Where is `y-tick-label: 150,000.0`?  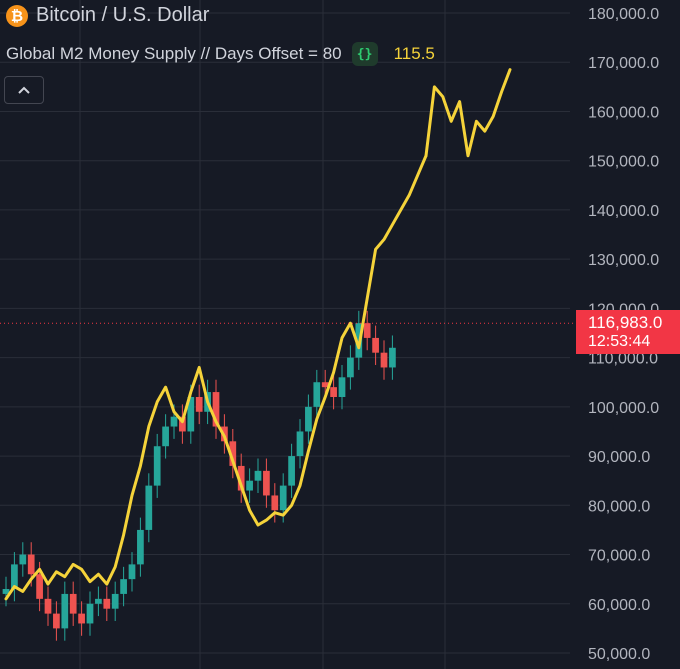
y-tick-label: 150,000.0 is located at coordinates (623, 162).